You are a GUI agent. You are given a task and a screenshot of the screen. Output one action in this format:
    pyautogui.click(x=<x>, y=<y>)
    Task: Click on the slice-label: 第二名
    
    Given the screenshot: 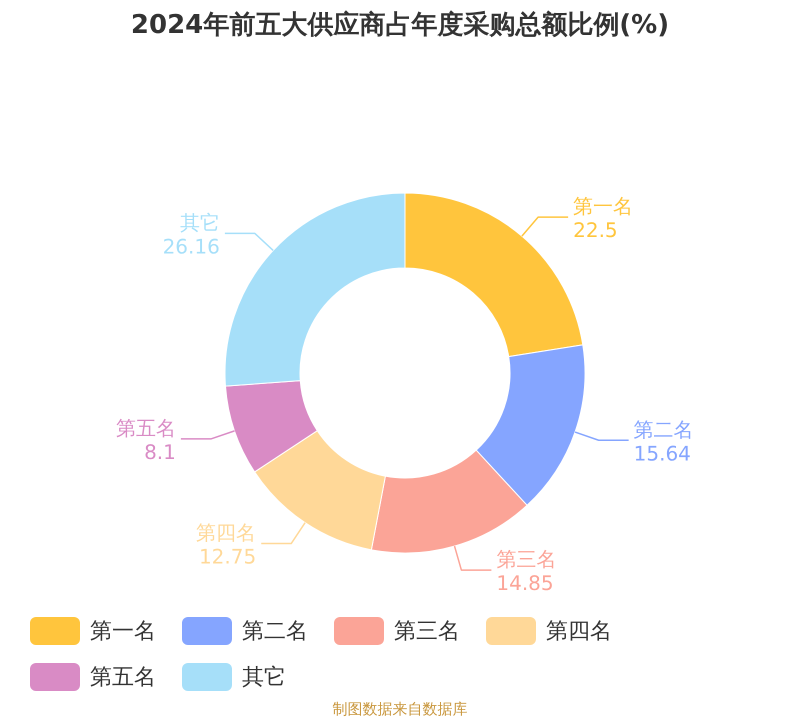 What is the action you would take?
    pyautogui.click(x=664, y=429)
    